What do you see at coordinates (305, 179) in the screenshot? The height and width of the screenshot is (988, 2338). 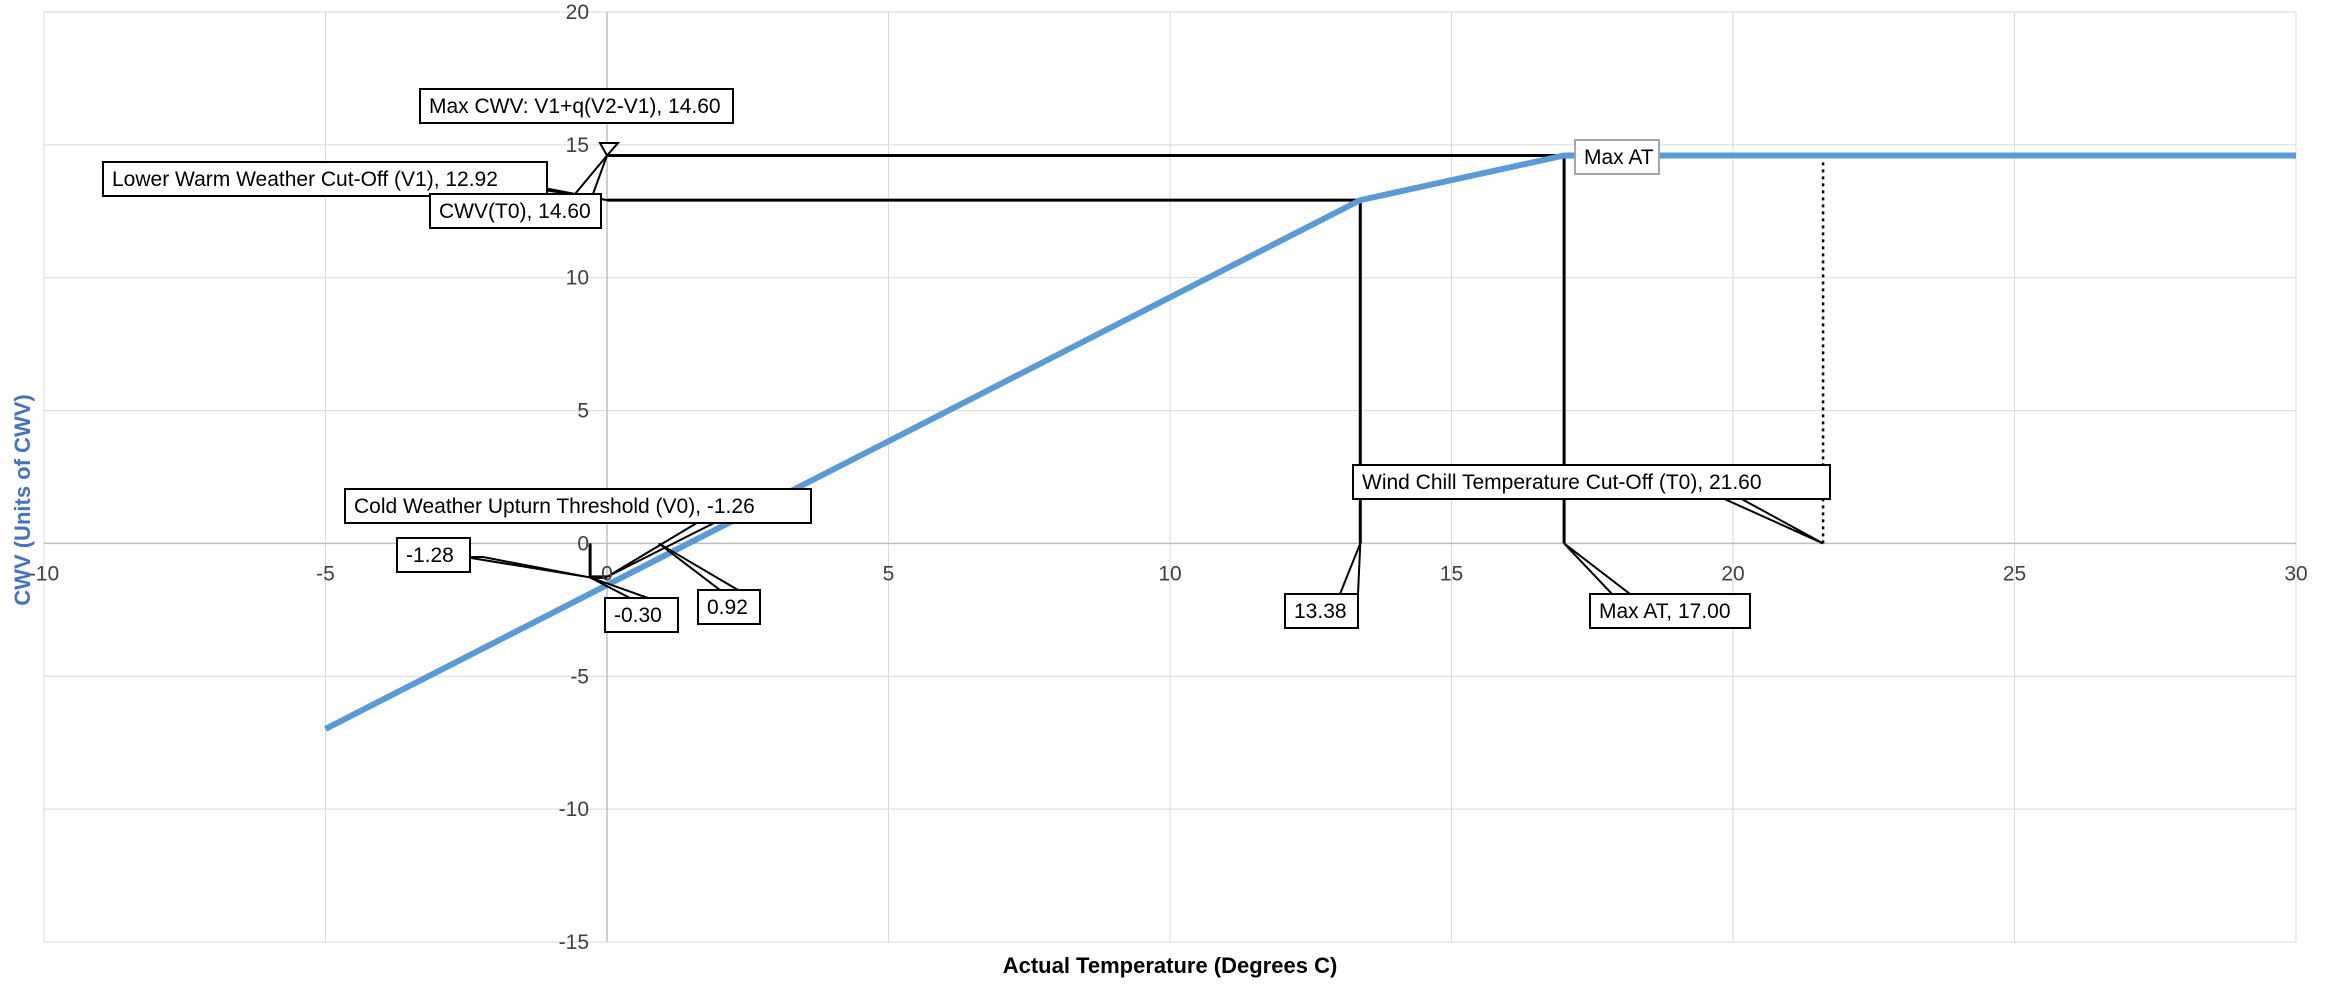 I see `annotation-label: Lower Warm Weather Cut-Off (V1), 12.92` at bounding box center [305, 179].